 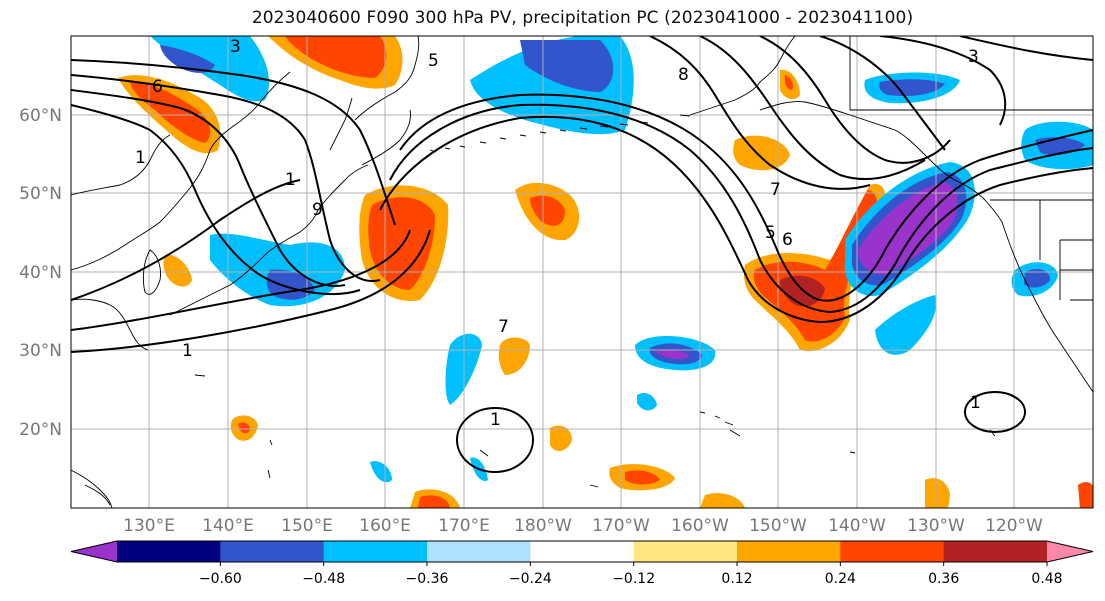 What do you see at coordinates (94, 551) in the screenshot?
I see `colorbar-extend-min` at bounding box center [94, 551].